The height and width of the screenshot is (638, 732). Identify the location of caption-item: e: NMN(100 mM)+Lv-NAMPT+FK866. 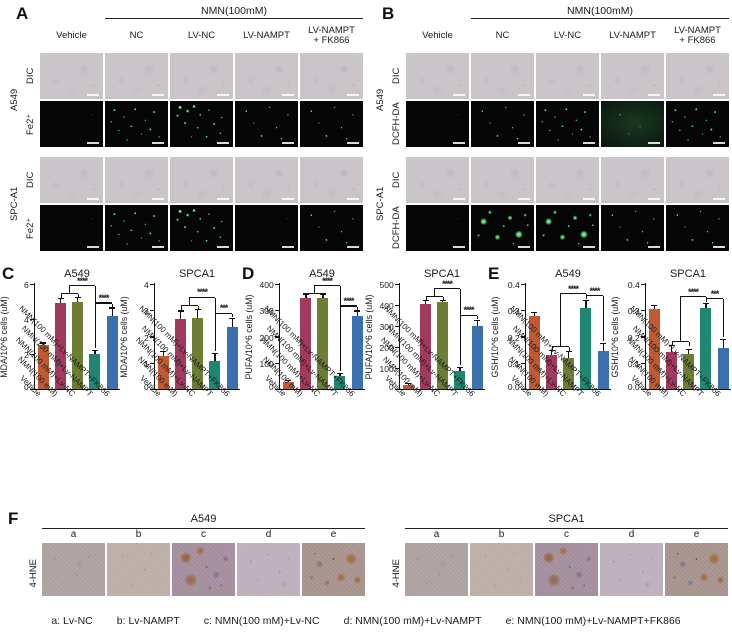
(593, 621).